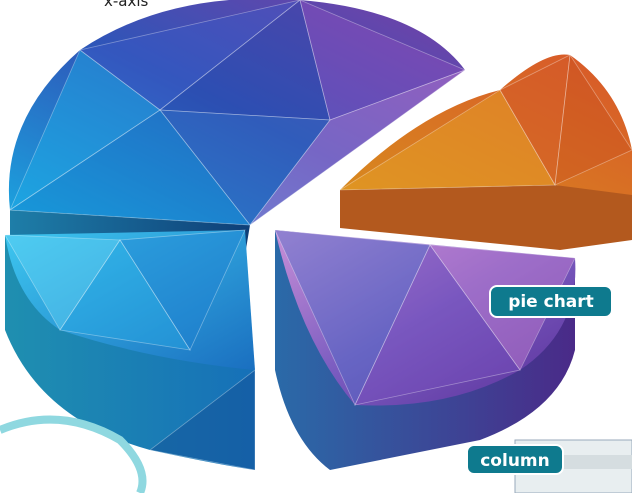 Image resolution: width=632 pixels, height=493 pixels. Describe the element at coordinates (73, 454) in the screenshot. I see `ring` at that location.